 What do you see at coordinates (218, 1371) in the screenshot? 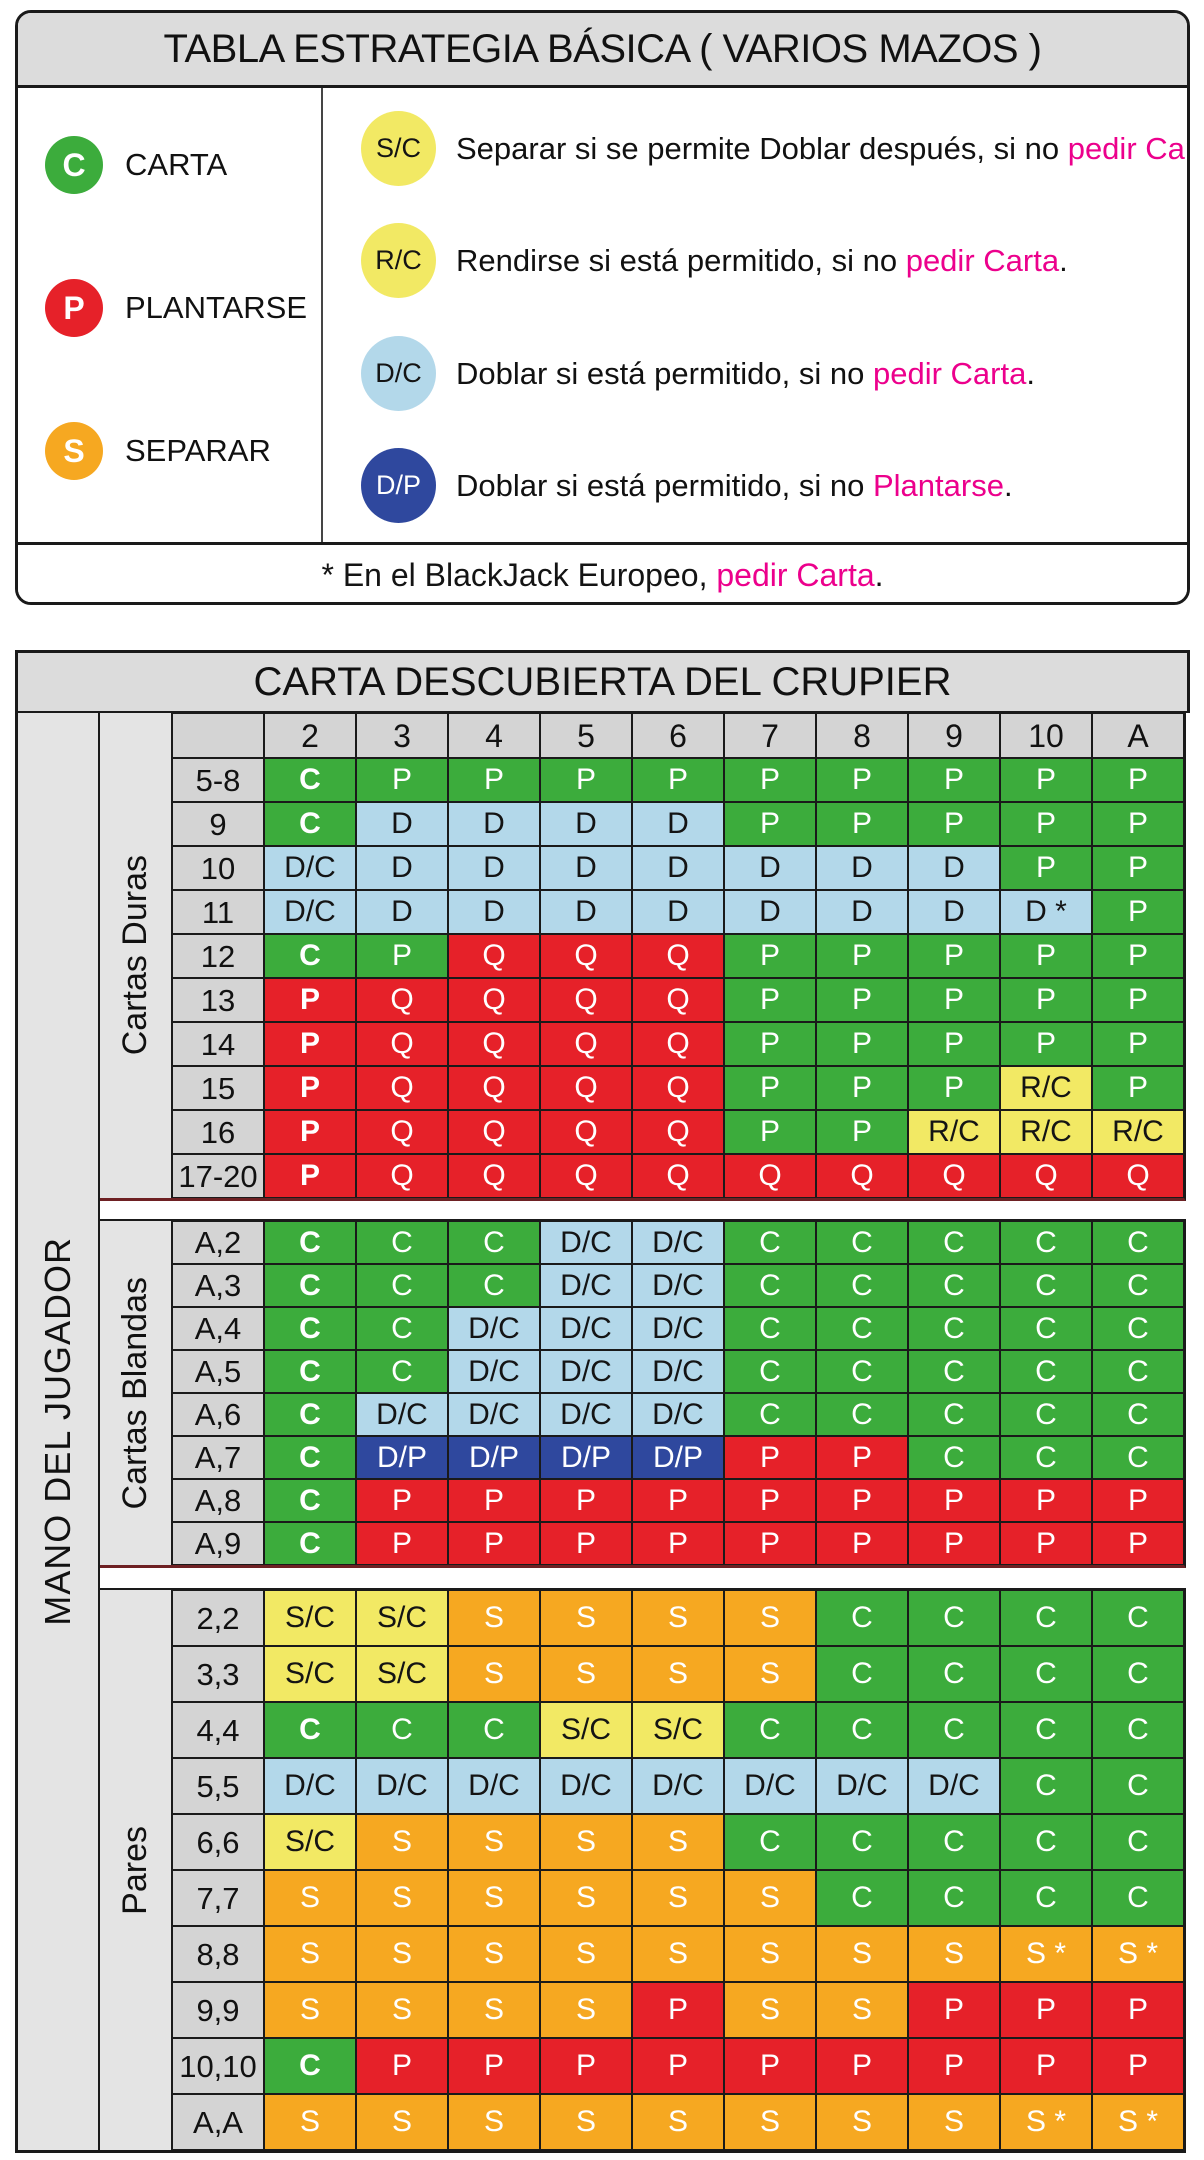
I see `hand-label: A,5` at bounding box center [218, 1371].